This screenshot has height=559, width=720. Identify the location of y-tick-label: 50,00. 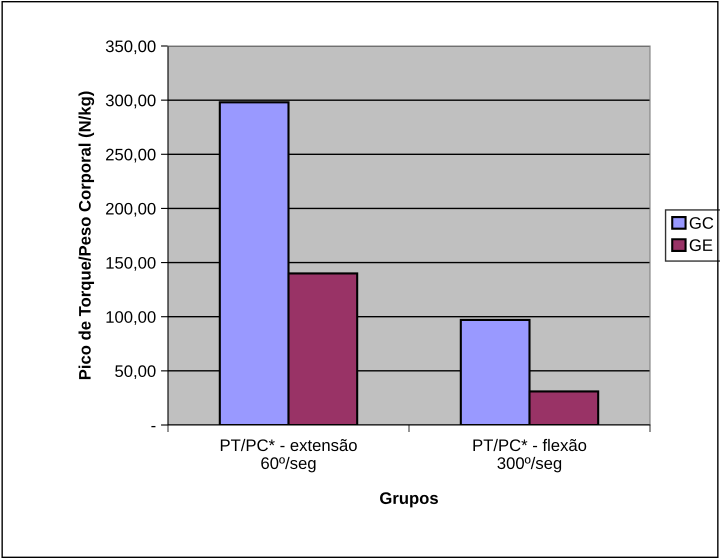
(135, 372).